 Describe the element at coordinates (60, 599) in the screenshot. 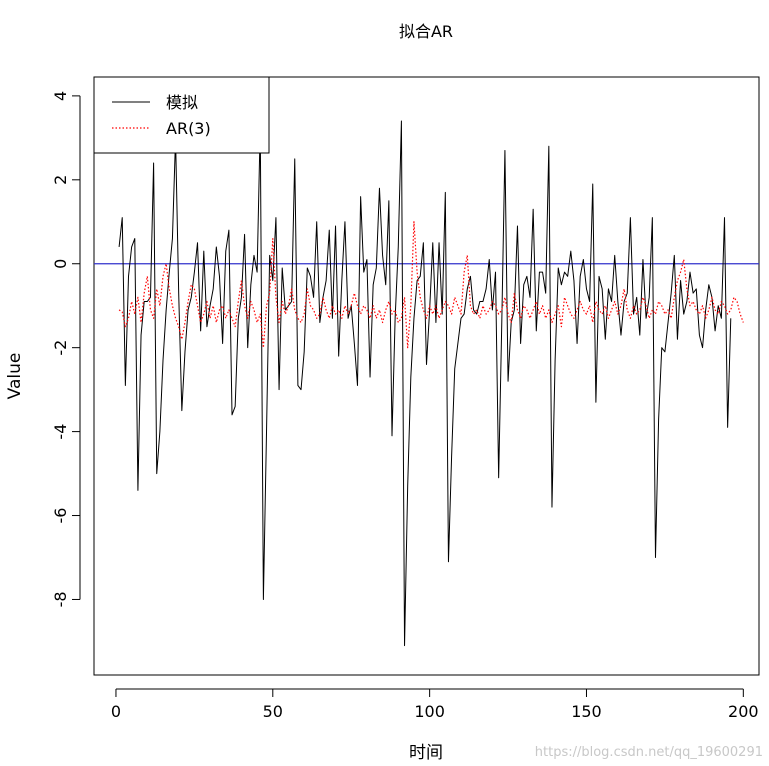

I see `y-tick-label: -8` at that location.